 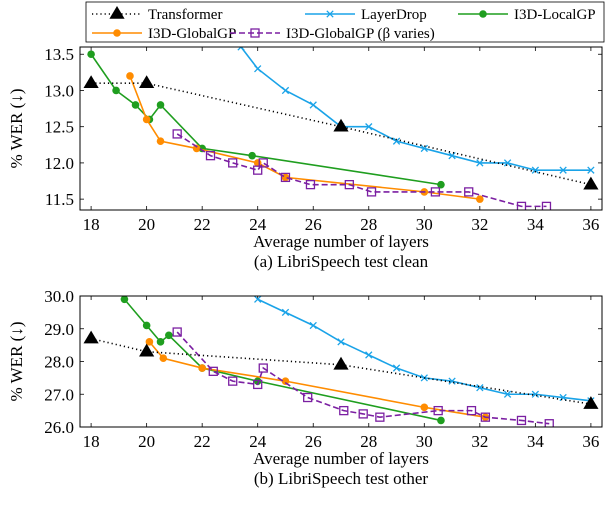 I want to click on series-line-layerdrop, so click(x=415, y=109).